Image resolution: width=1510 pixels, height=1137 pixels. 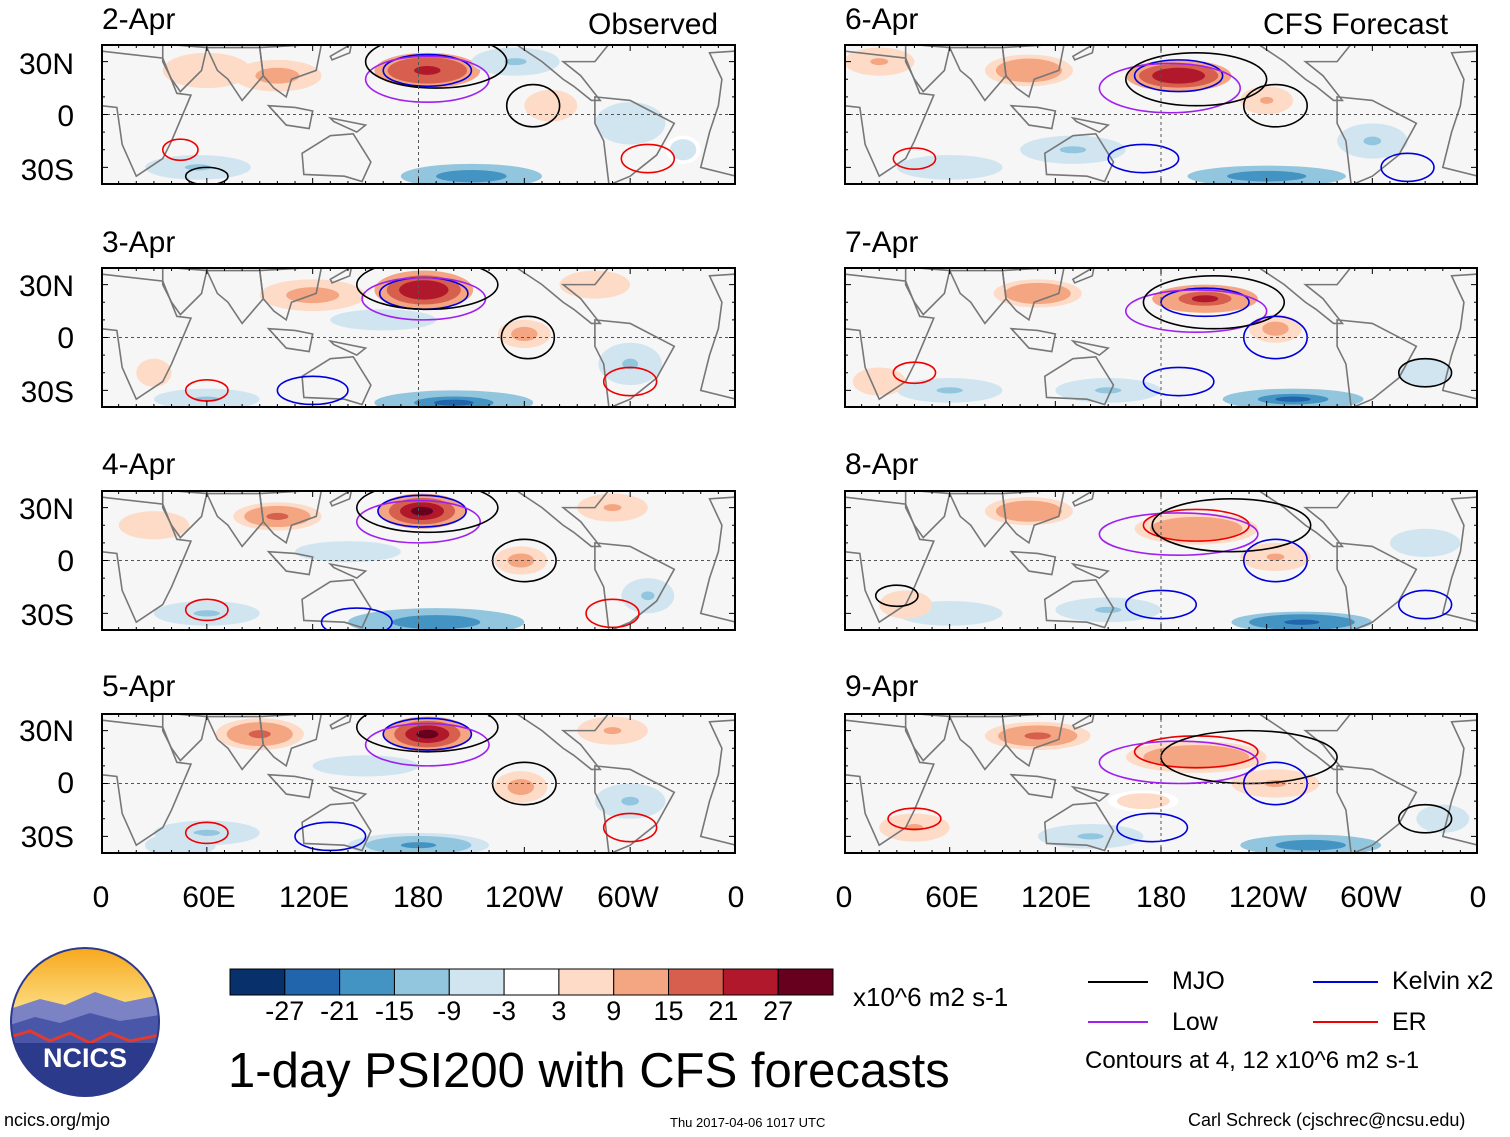 What do you see at coordinates (778, 1011) in the screenshot?
I see `colorbar-tick-label: 27` at bounding box center [778, 1011].